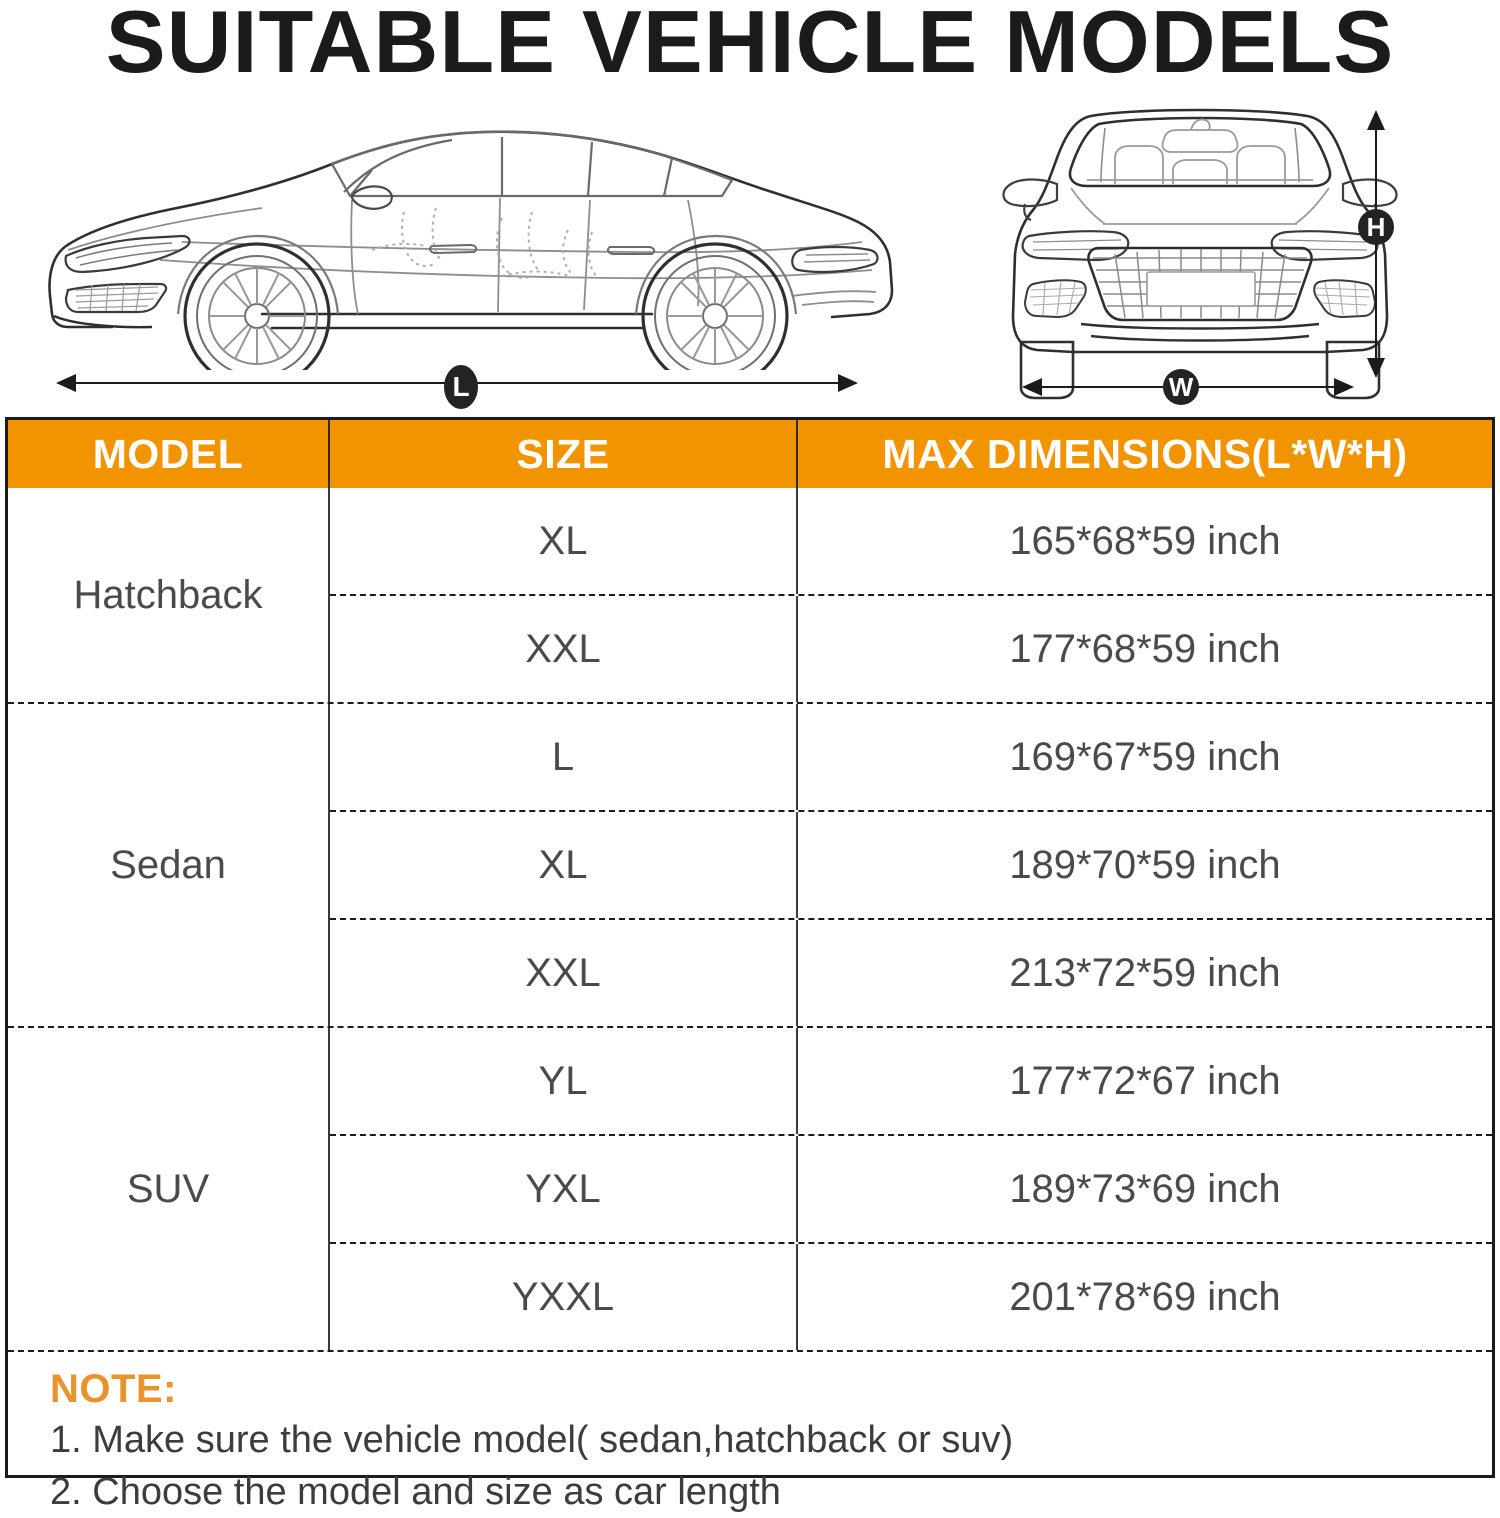  Describe the element at coordinates (911, 1082) in the screenshot. I see `table-row: YL 177*72*67 inch` at that location.